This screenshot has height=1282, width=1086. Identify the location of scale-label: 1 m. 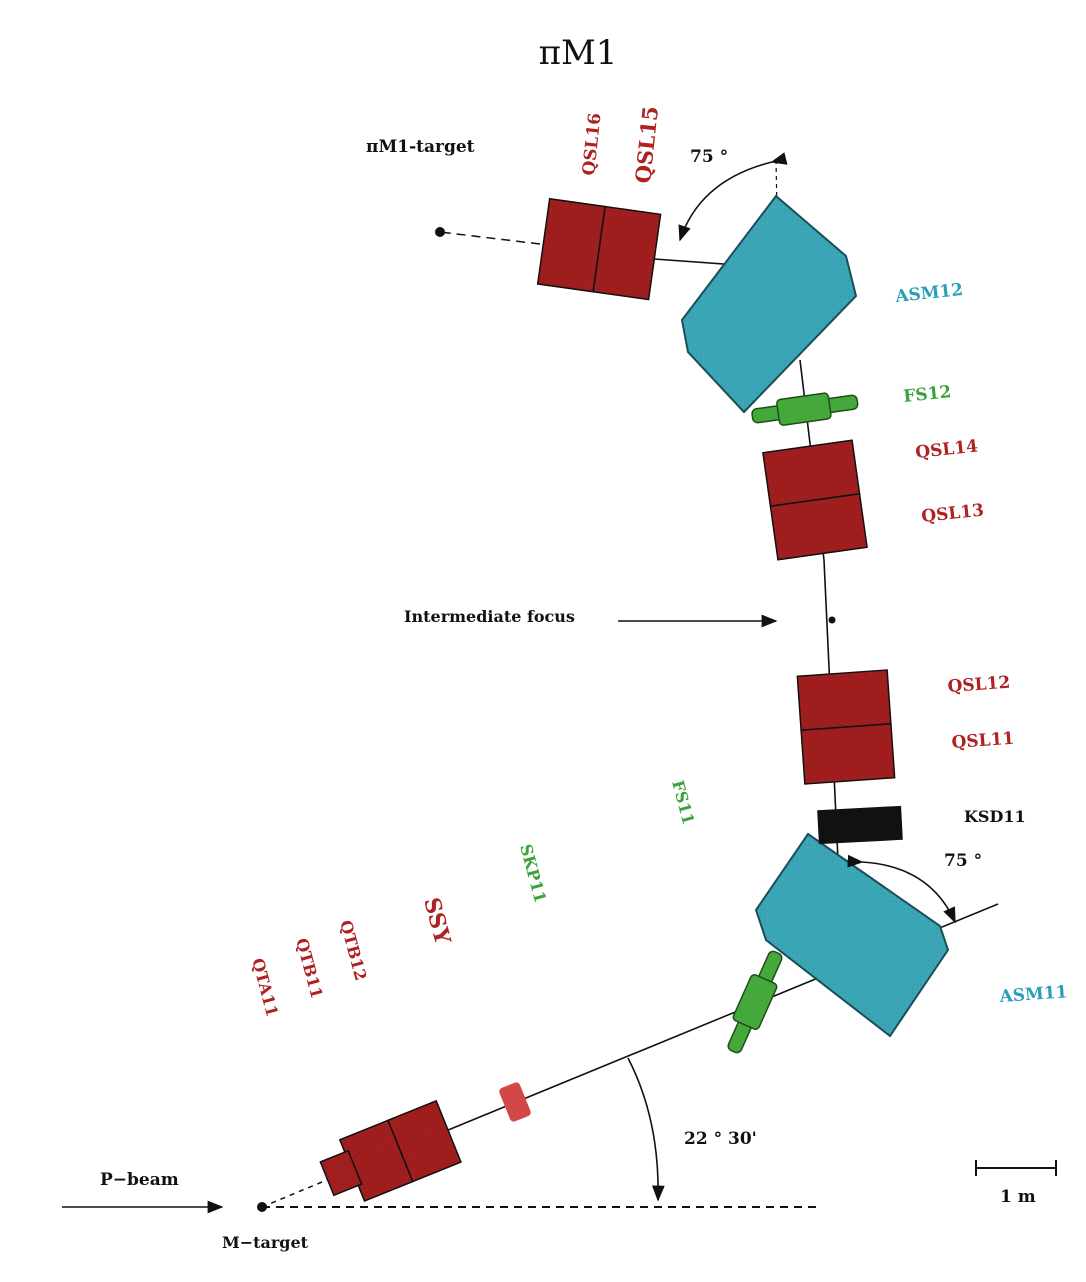
(1018, 1197).